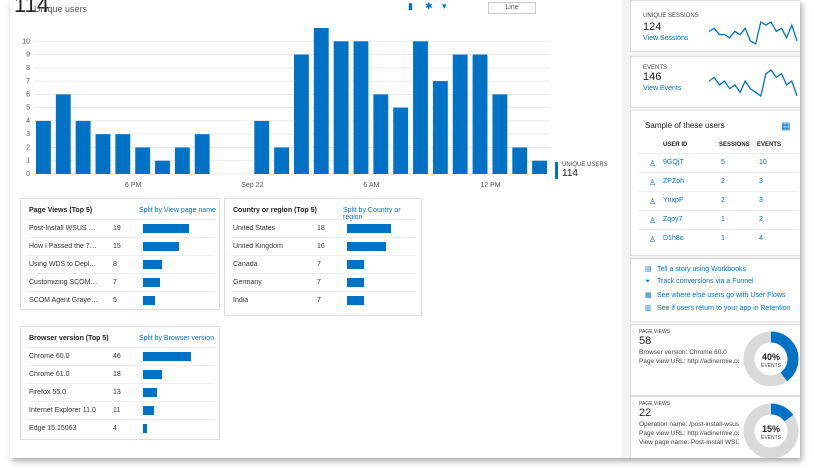 The height and width of the screenshot is (468, 814). Describe the element at coordinates (786, 126) in the screenshot. I see `grid-view-icon: ▦` at that location.